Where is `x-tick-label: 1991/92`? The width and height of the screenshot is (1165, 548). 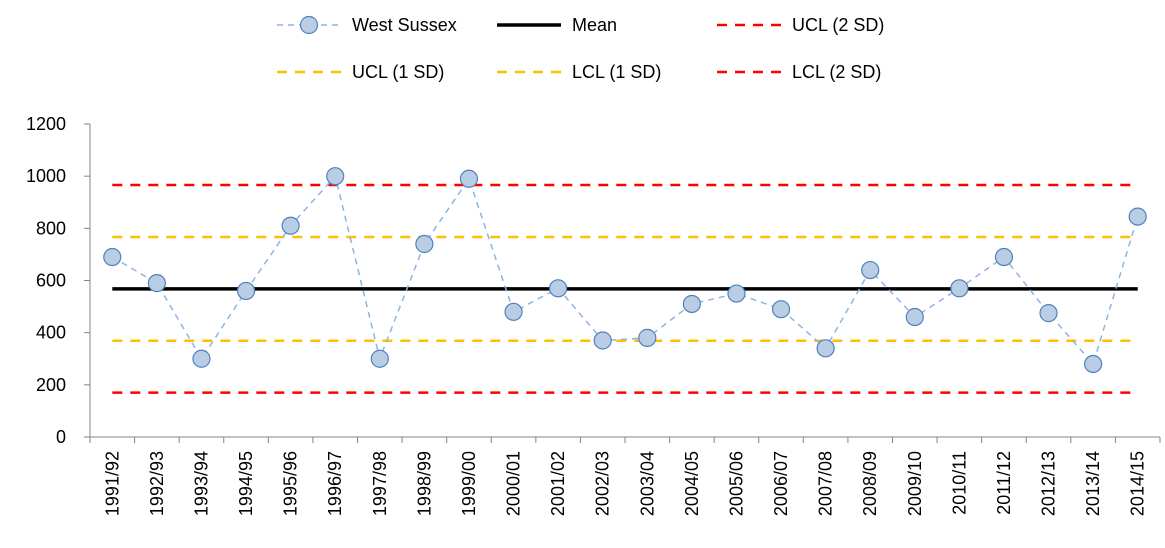 x-tick-label: 1991/92 is located at coordinates (112, 483).